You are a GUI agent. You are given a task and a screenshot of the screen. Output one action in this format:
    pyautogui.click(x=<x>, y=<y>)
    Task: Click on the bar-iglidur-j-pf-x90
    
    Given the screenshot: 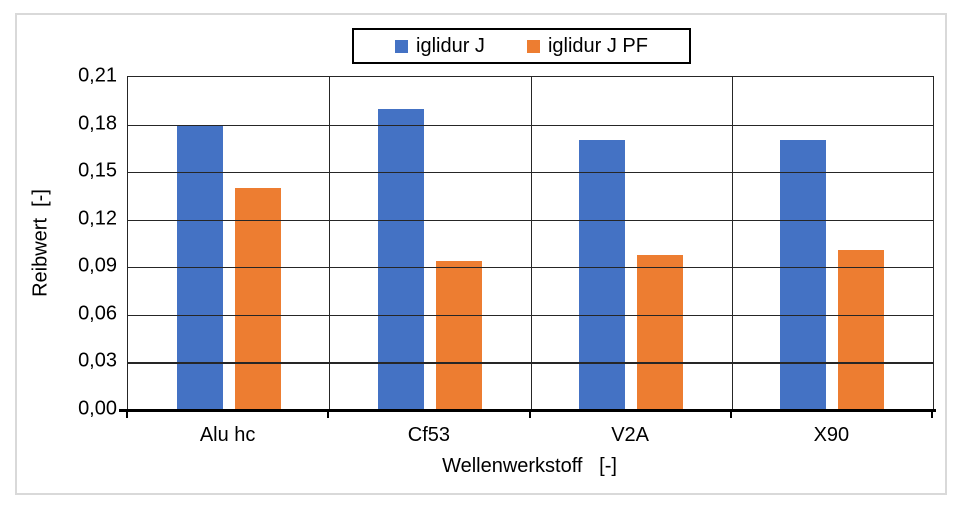 What is the action you would take?
    pyautogui.click(x=861, y=329)
    